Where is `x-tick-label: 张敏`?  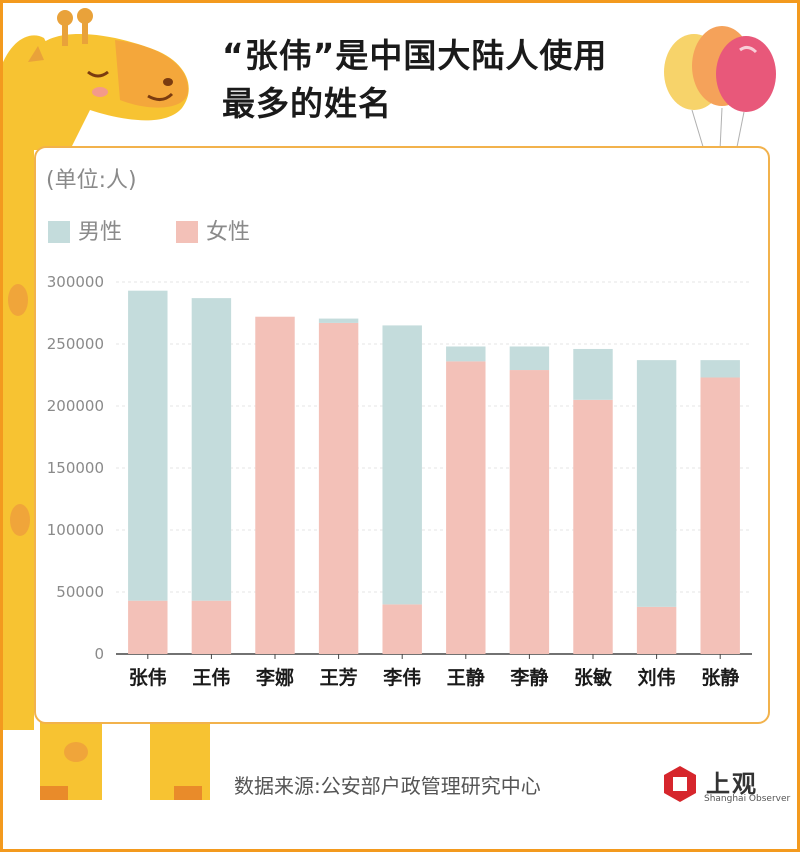 x-tick-label: 张敏 is located at coordinates (593, 677).